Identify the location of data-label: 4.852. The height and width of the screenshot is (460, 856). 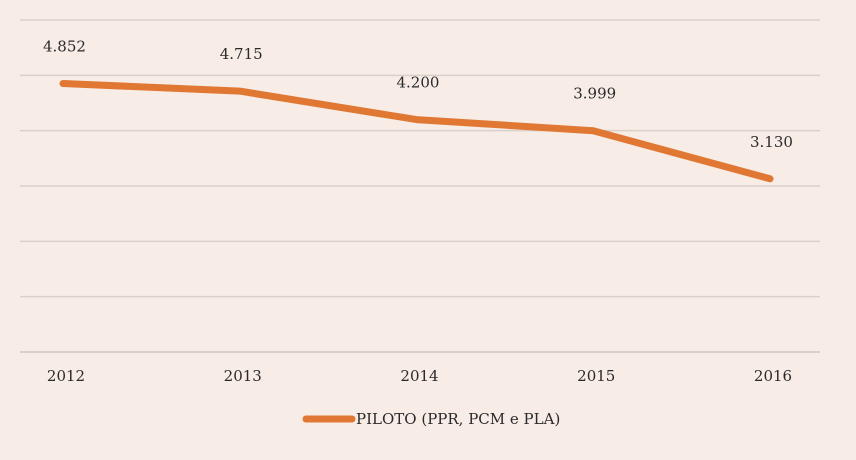
(64, 47).